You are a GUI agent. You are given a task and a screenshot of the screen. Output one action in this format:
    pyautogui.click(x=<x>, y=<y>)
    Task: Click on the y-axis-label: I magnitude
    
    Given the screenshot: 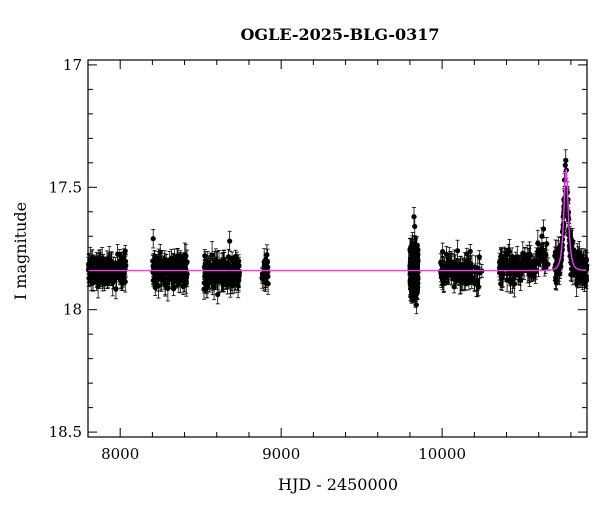 What is the action you would take?
    pyautogui.click(x=20, y=251)
    